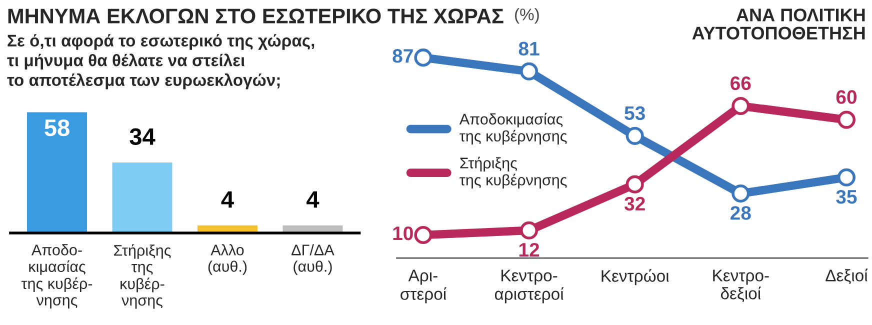 This screenshot has height=325, width=872. Describe the element at coordinates (56, 276) in the screenshot. I see `x-tick-label: Αποδο- κιμασίας της κυβέρ- νησης` at that location.